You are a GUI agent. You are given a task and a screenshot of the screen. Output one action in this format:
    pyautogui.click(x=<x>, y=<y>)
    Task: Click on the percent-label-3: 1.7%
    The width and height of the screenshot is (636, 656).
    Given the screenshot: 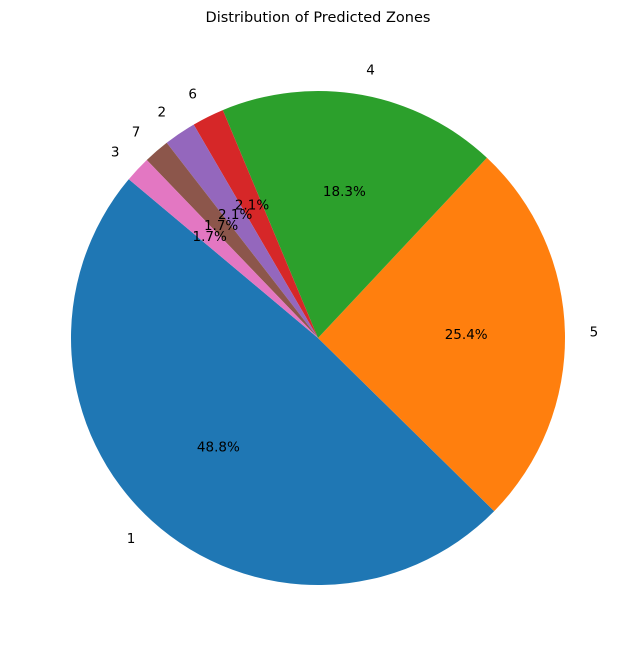 What is the action you would take?
    pyautogui.click(x=210, y=237)
    